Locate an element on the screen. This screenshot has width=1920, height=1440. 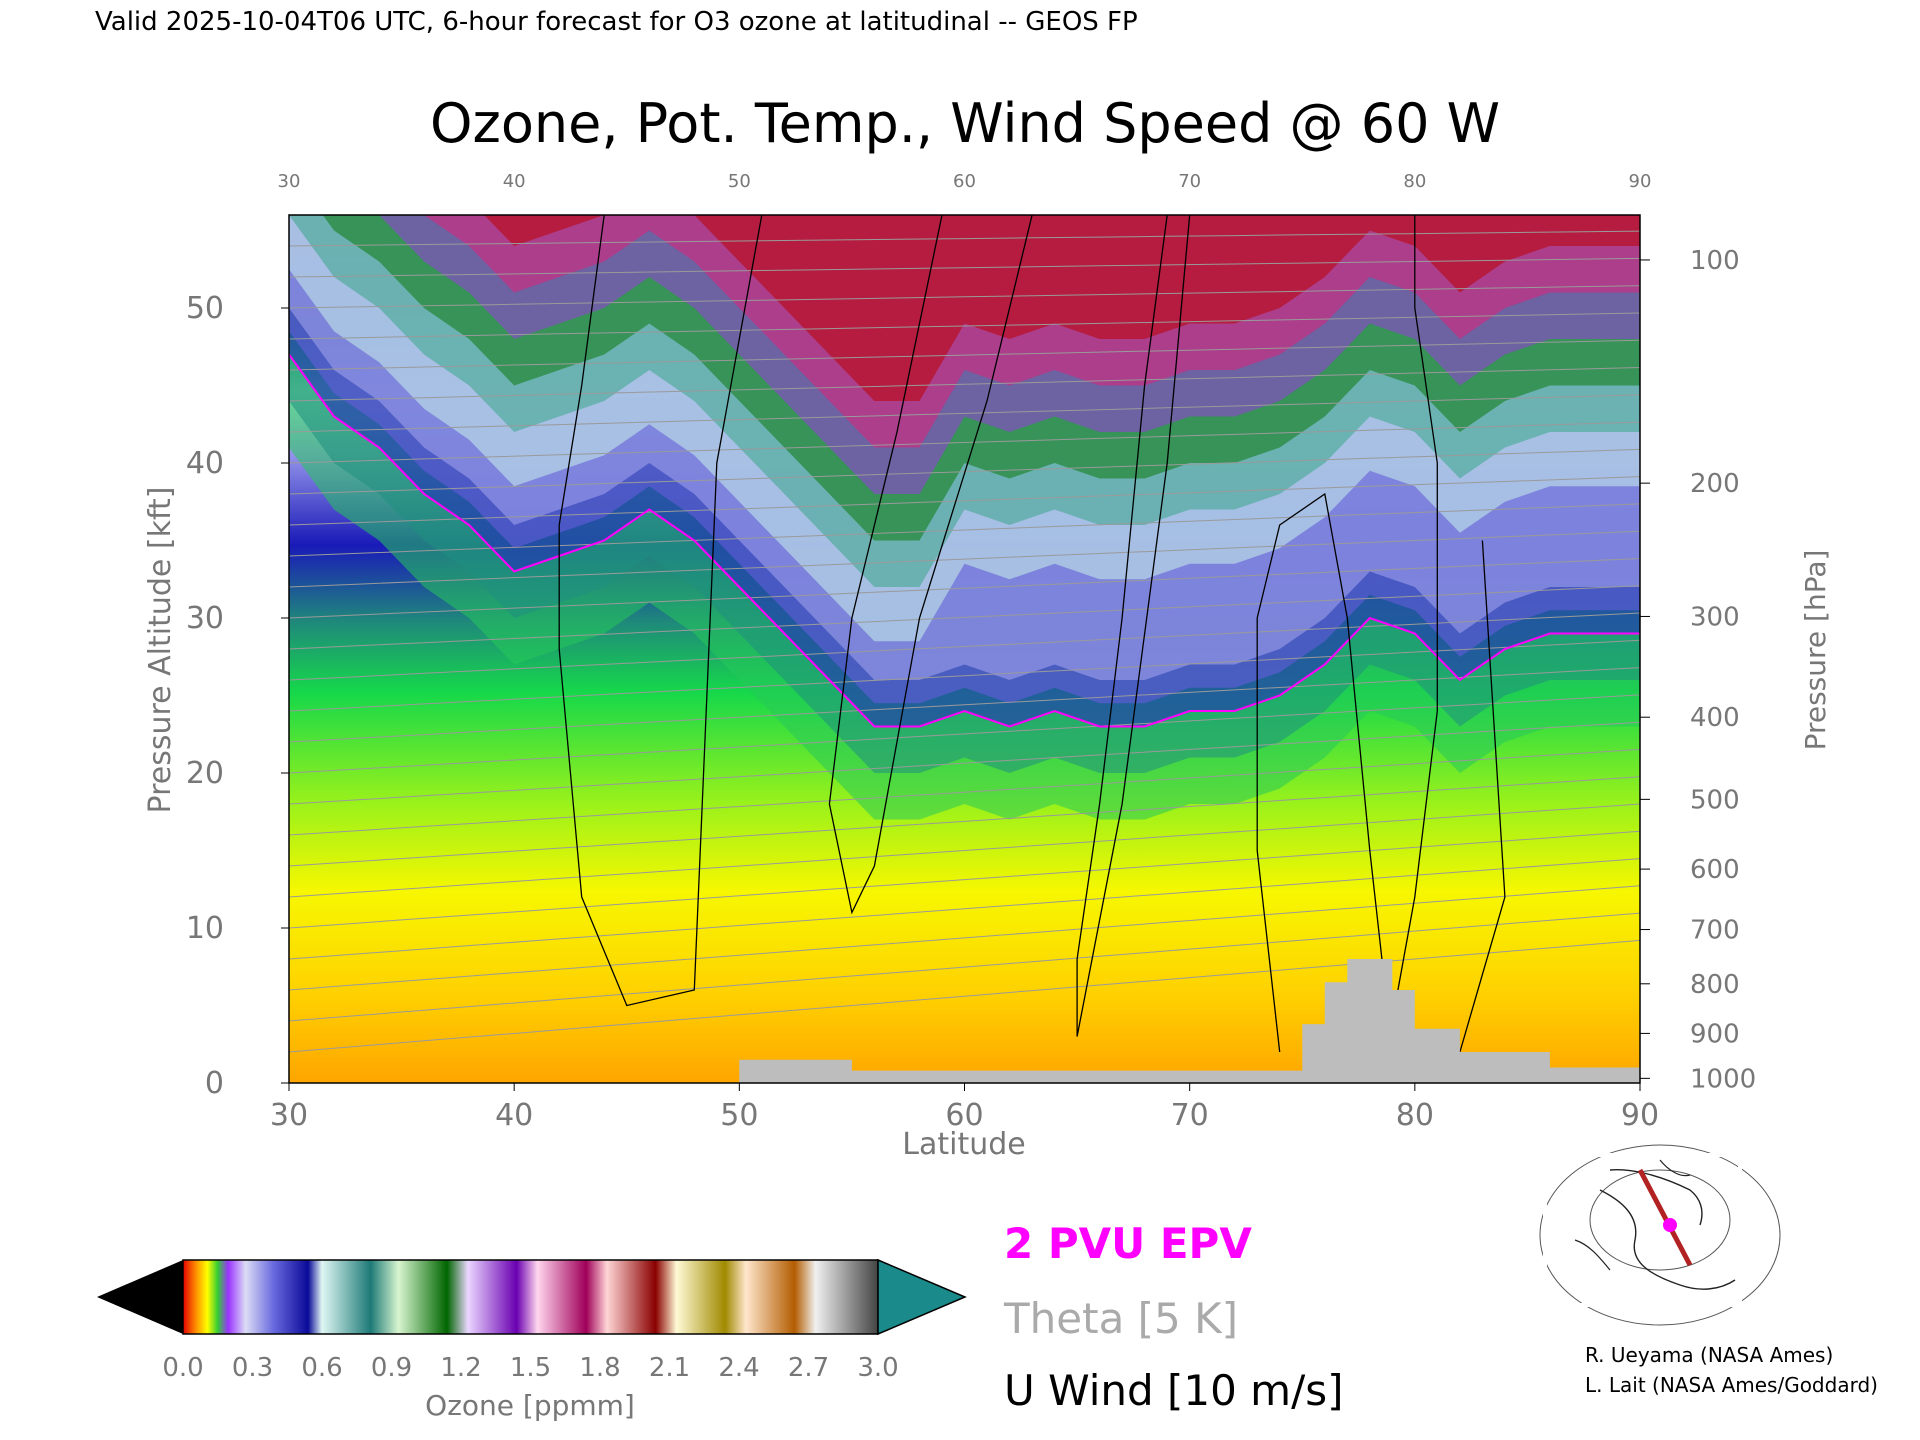
x-tick-label: 50 is located at coordinates (739, 1115).